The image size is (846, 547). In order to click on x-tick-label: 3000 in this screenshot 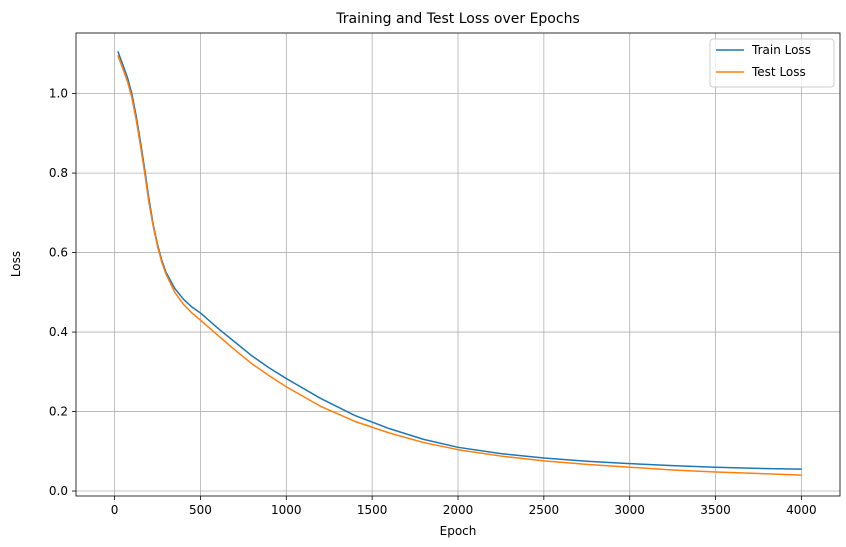, I will do `click(629, 510)`.